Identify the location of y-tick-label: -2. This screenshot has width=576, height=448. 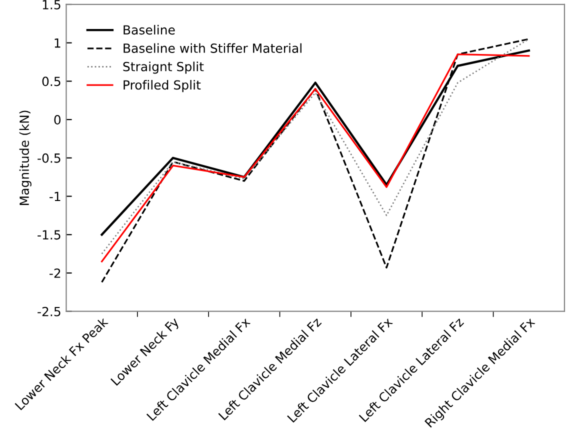
(55, 273).